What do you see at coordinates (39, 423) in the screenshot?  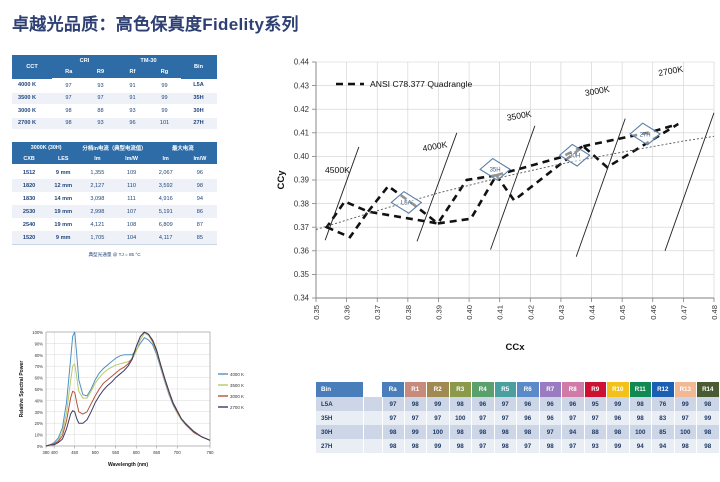 I see `spd-y-tick: 20%` at bounding box center [39, 423].